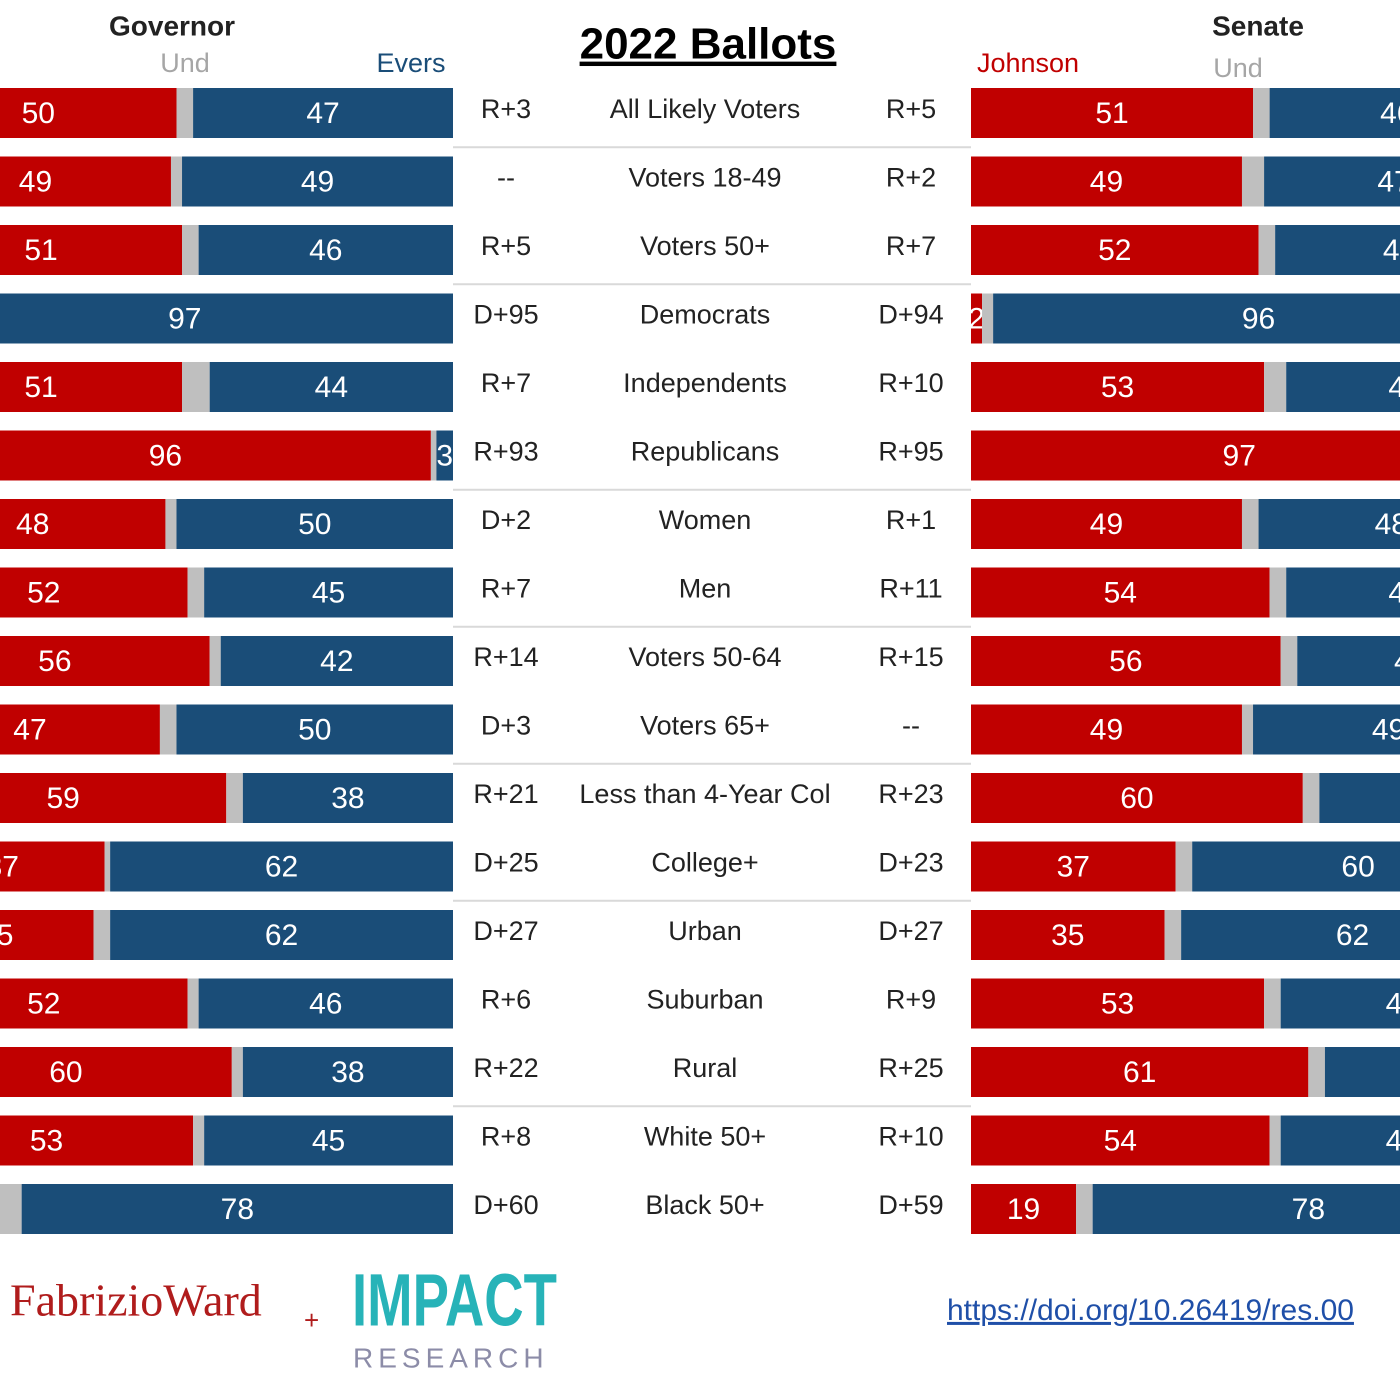 The image size is (1400, 1400). I want to click on margin-label: R+7, so click(506, 383).